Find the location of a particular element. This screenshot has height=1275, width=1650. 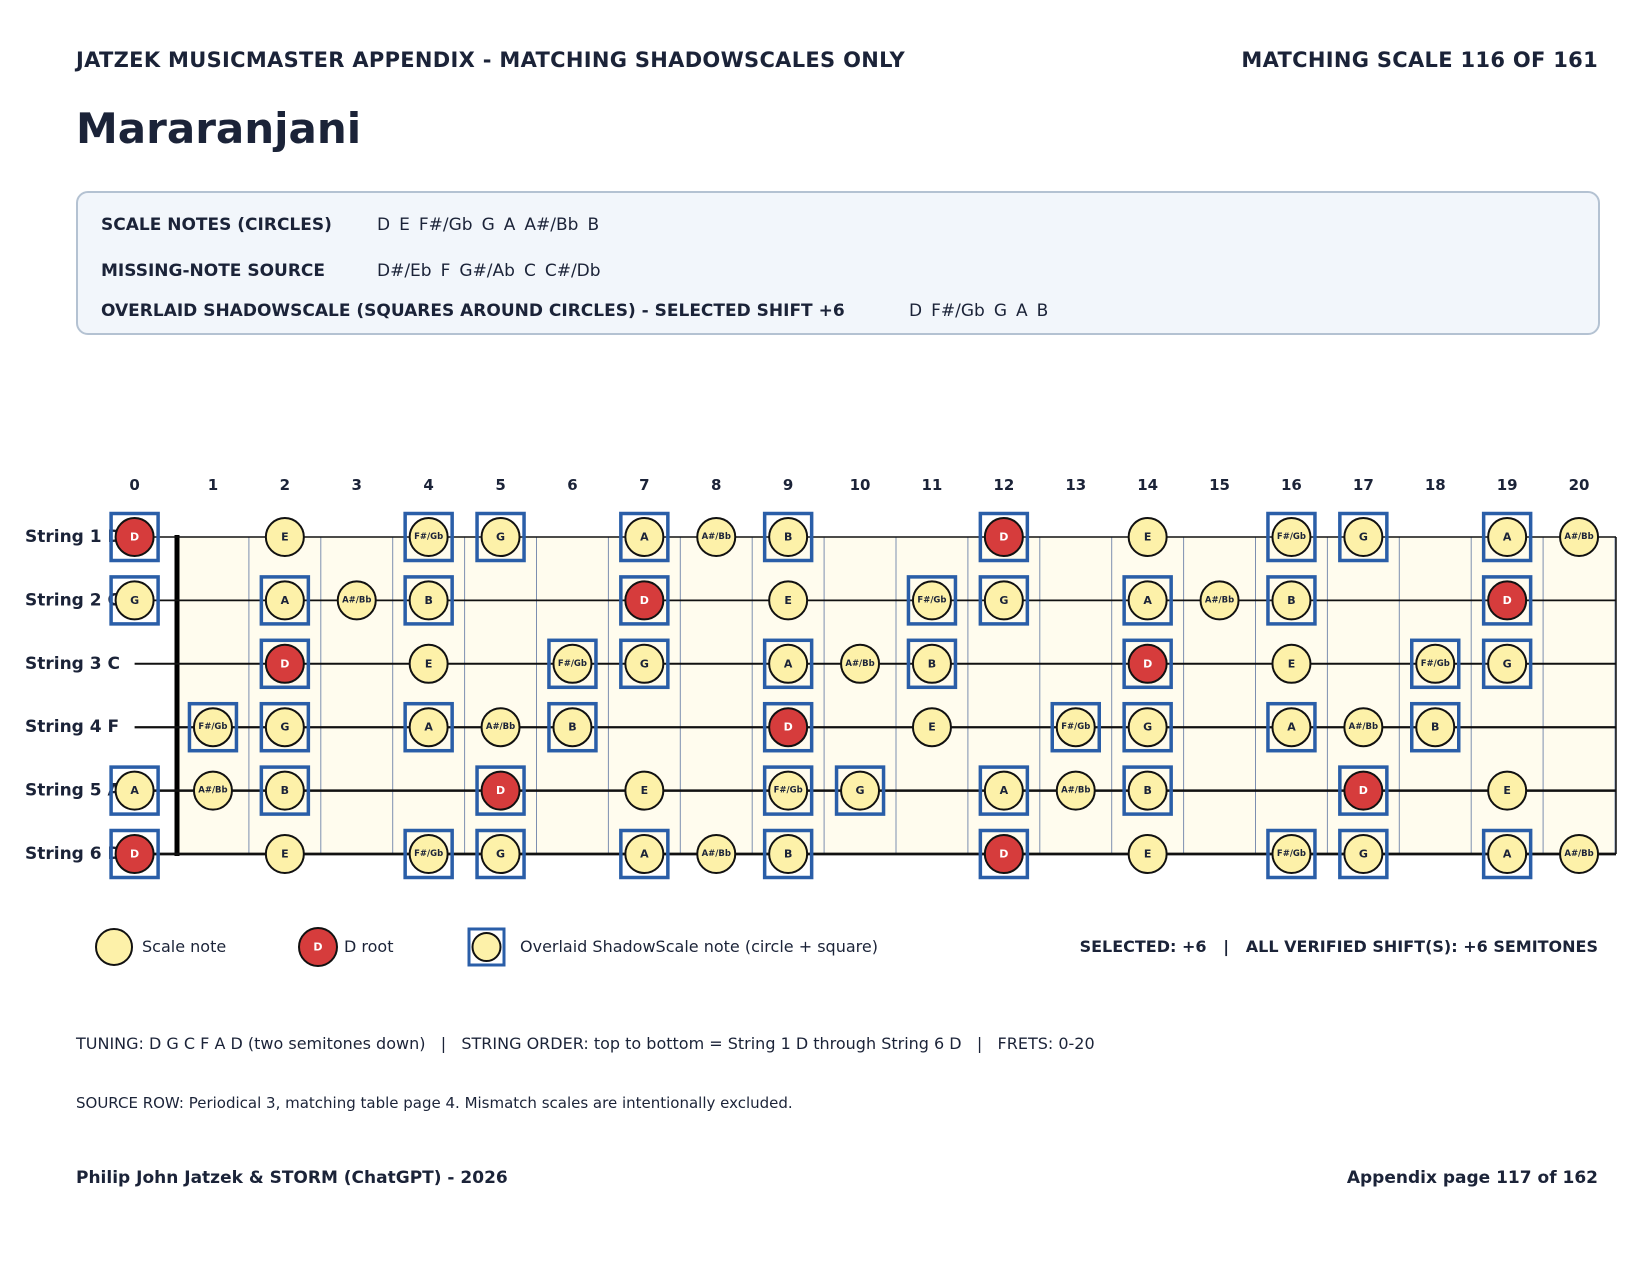

note-name: D#/Eb is located at coordinates (404, 271).